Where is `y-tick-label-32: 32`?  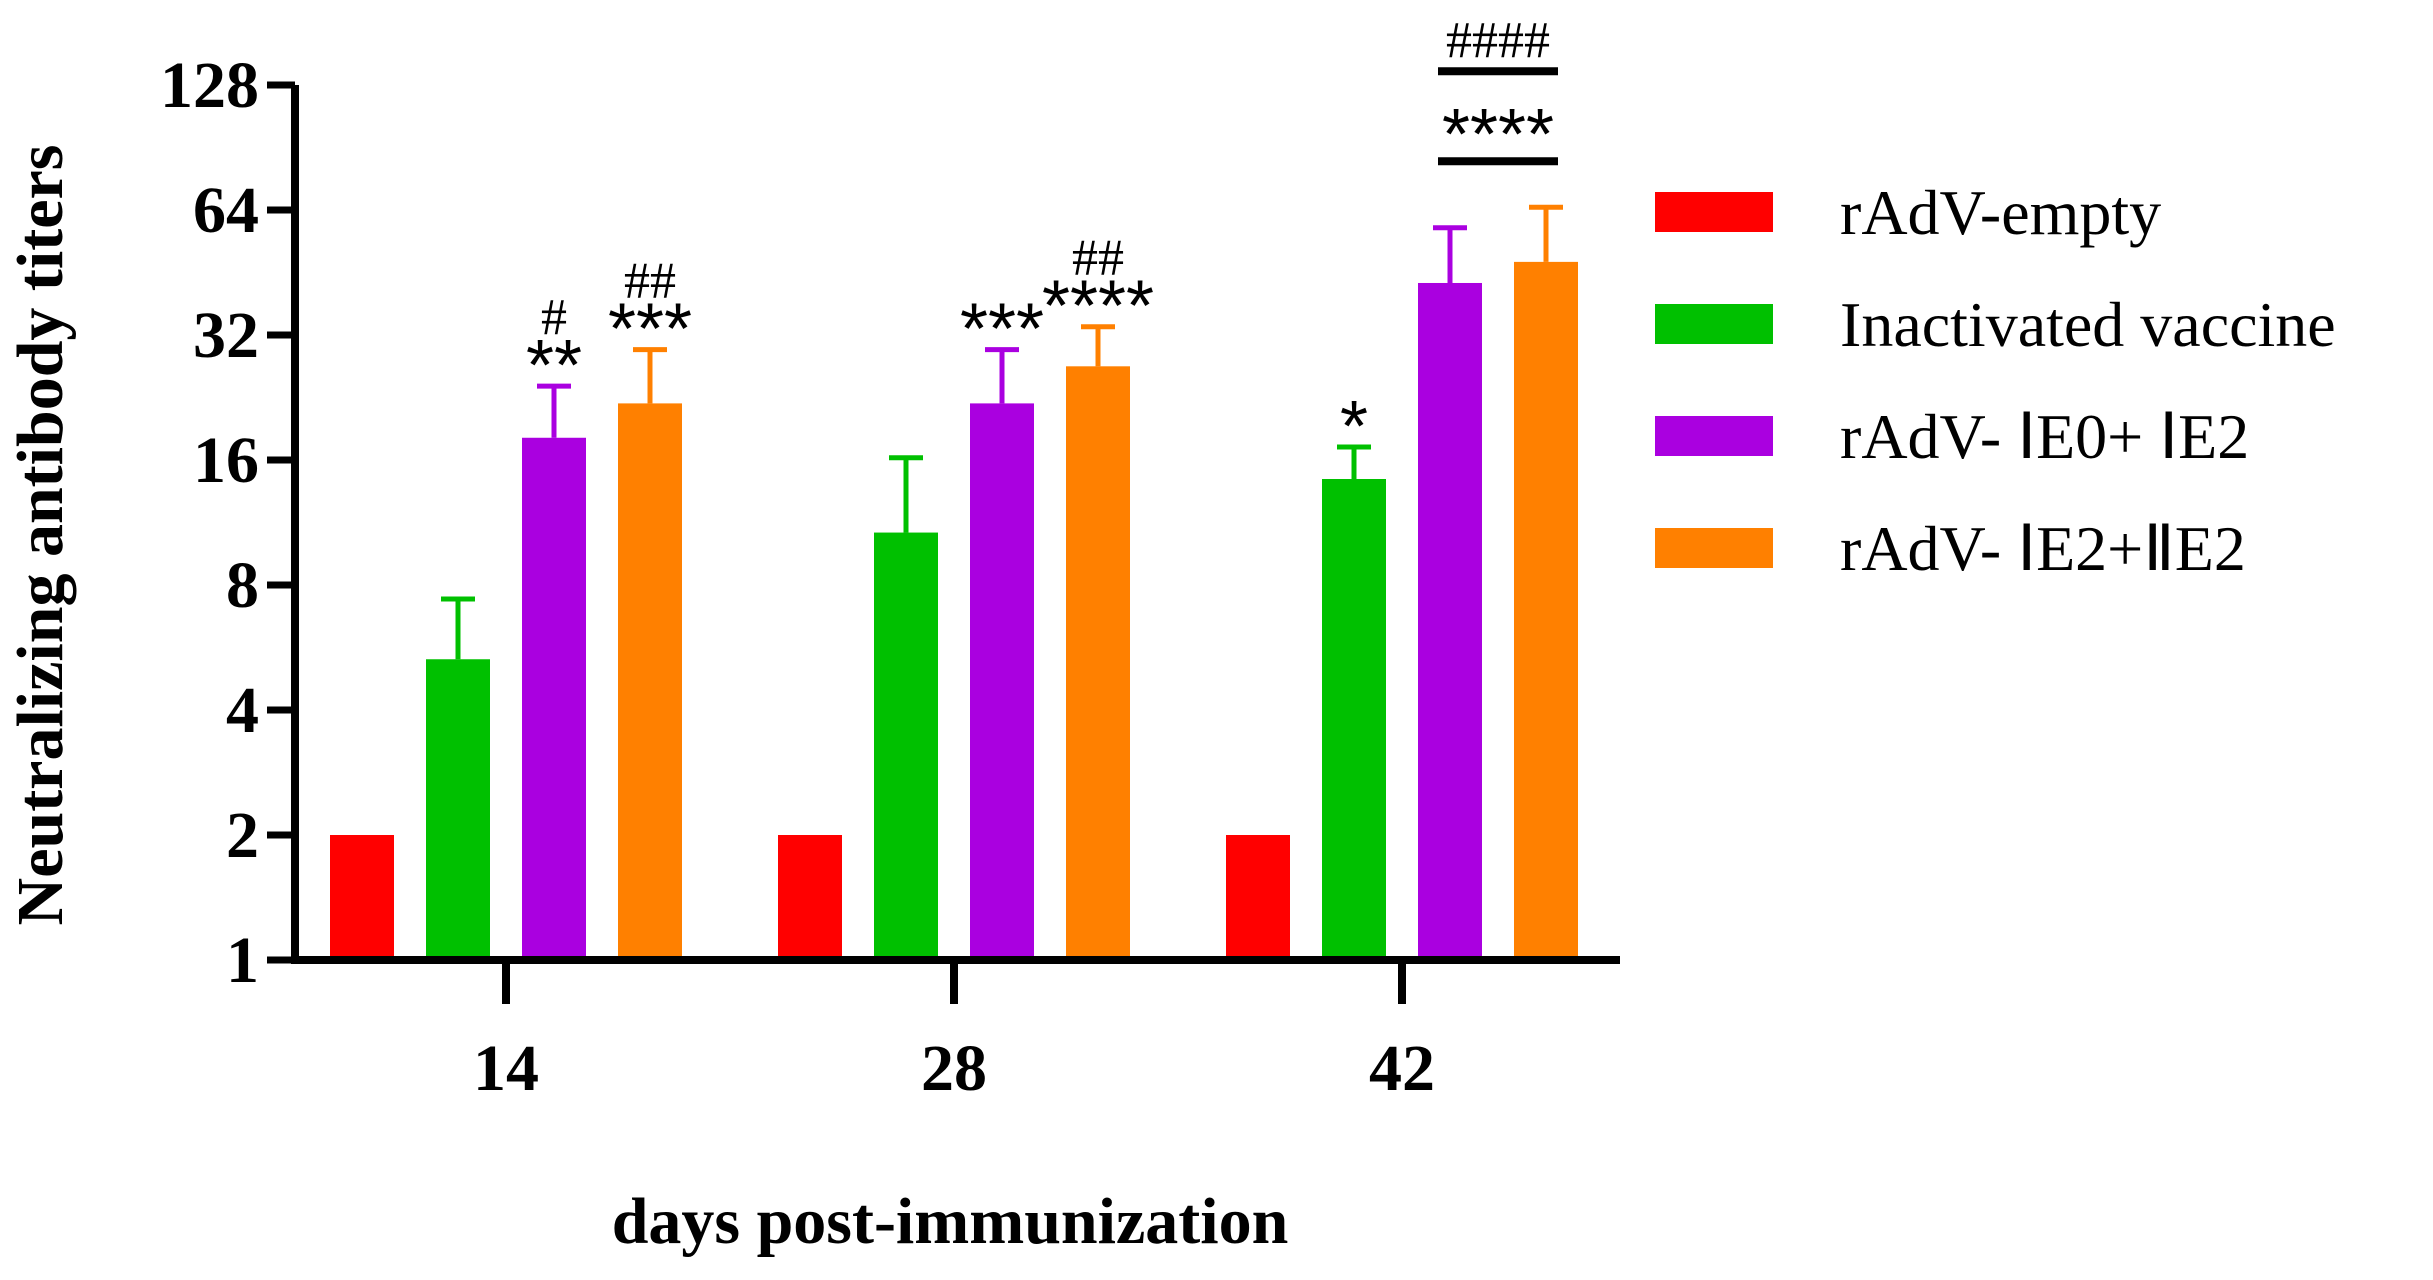 y-tick-label-32: 32 is located at coordinates (226, 335).